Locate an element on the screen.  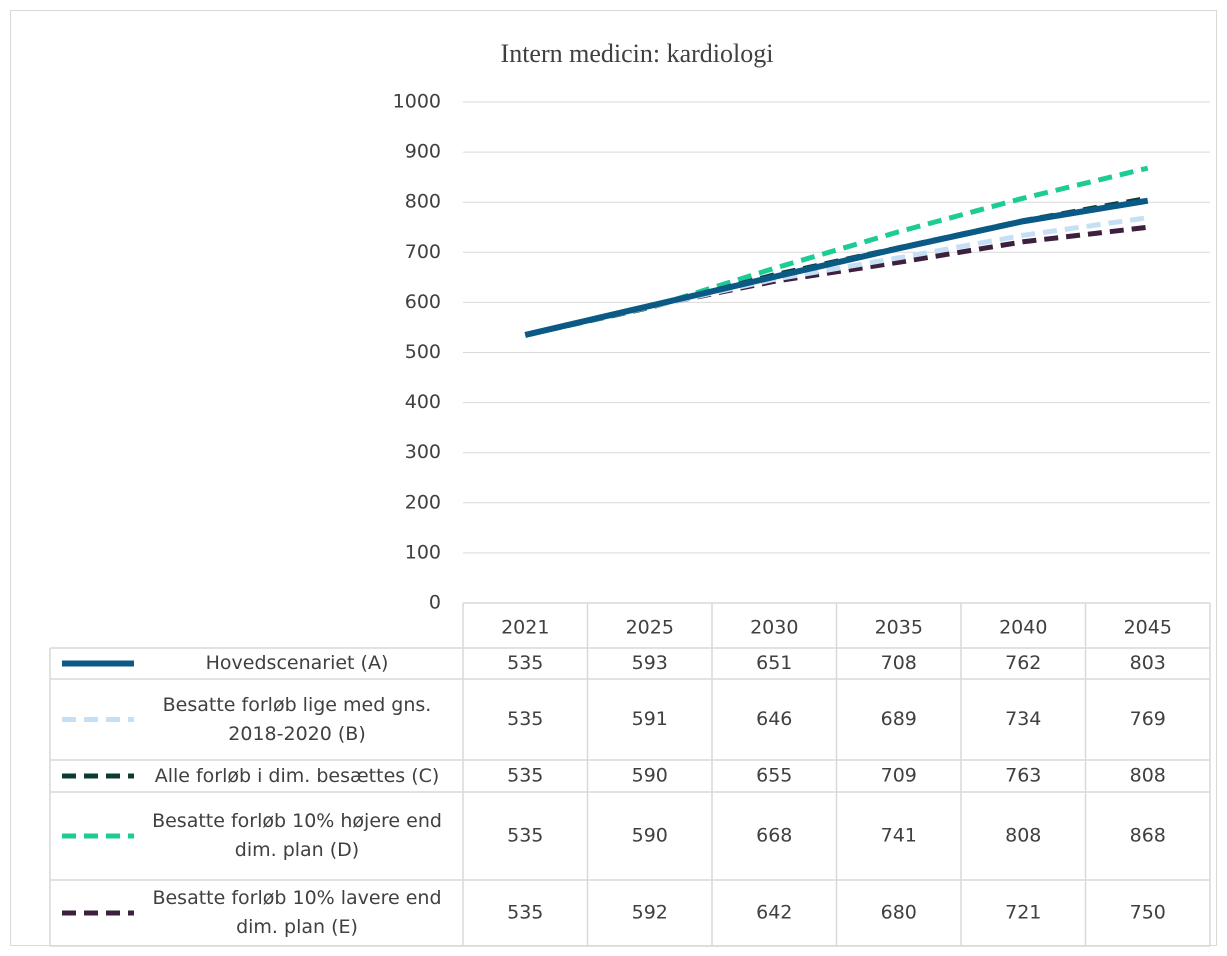
table-value: 655 is located at coordinates (774, 776).